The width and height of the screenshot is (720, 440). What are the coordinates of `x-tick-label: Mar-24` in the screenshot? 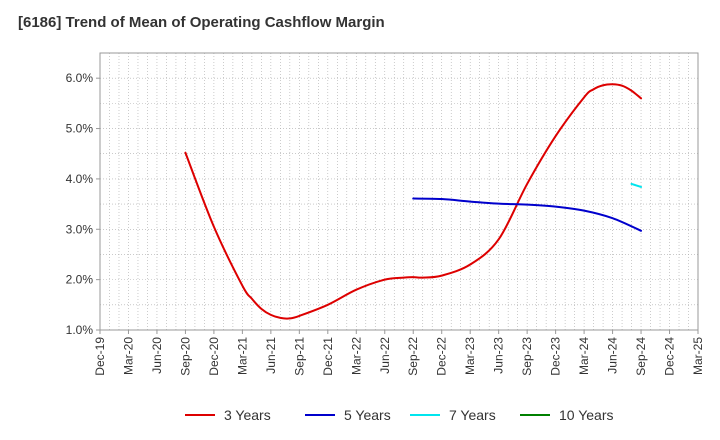 It's located at (584, 356).